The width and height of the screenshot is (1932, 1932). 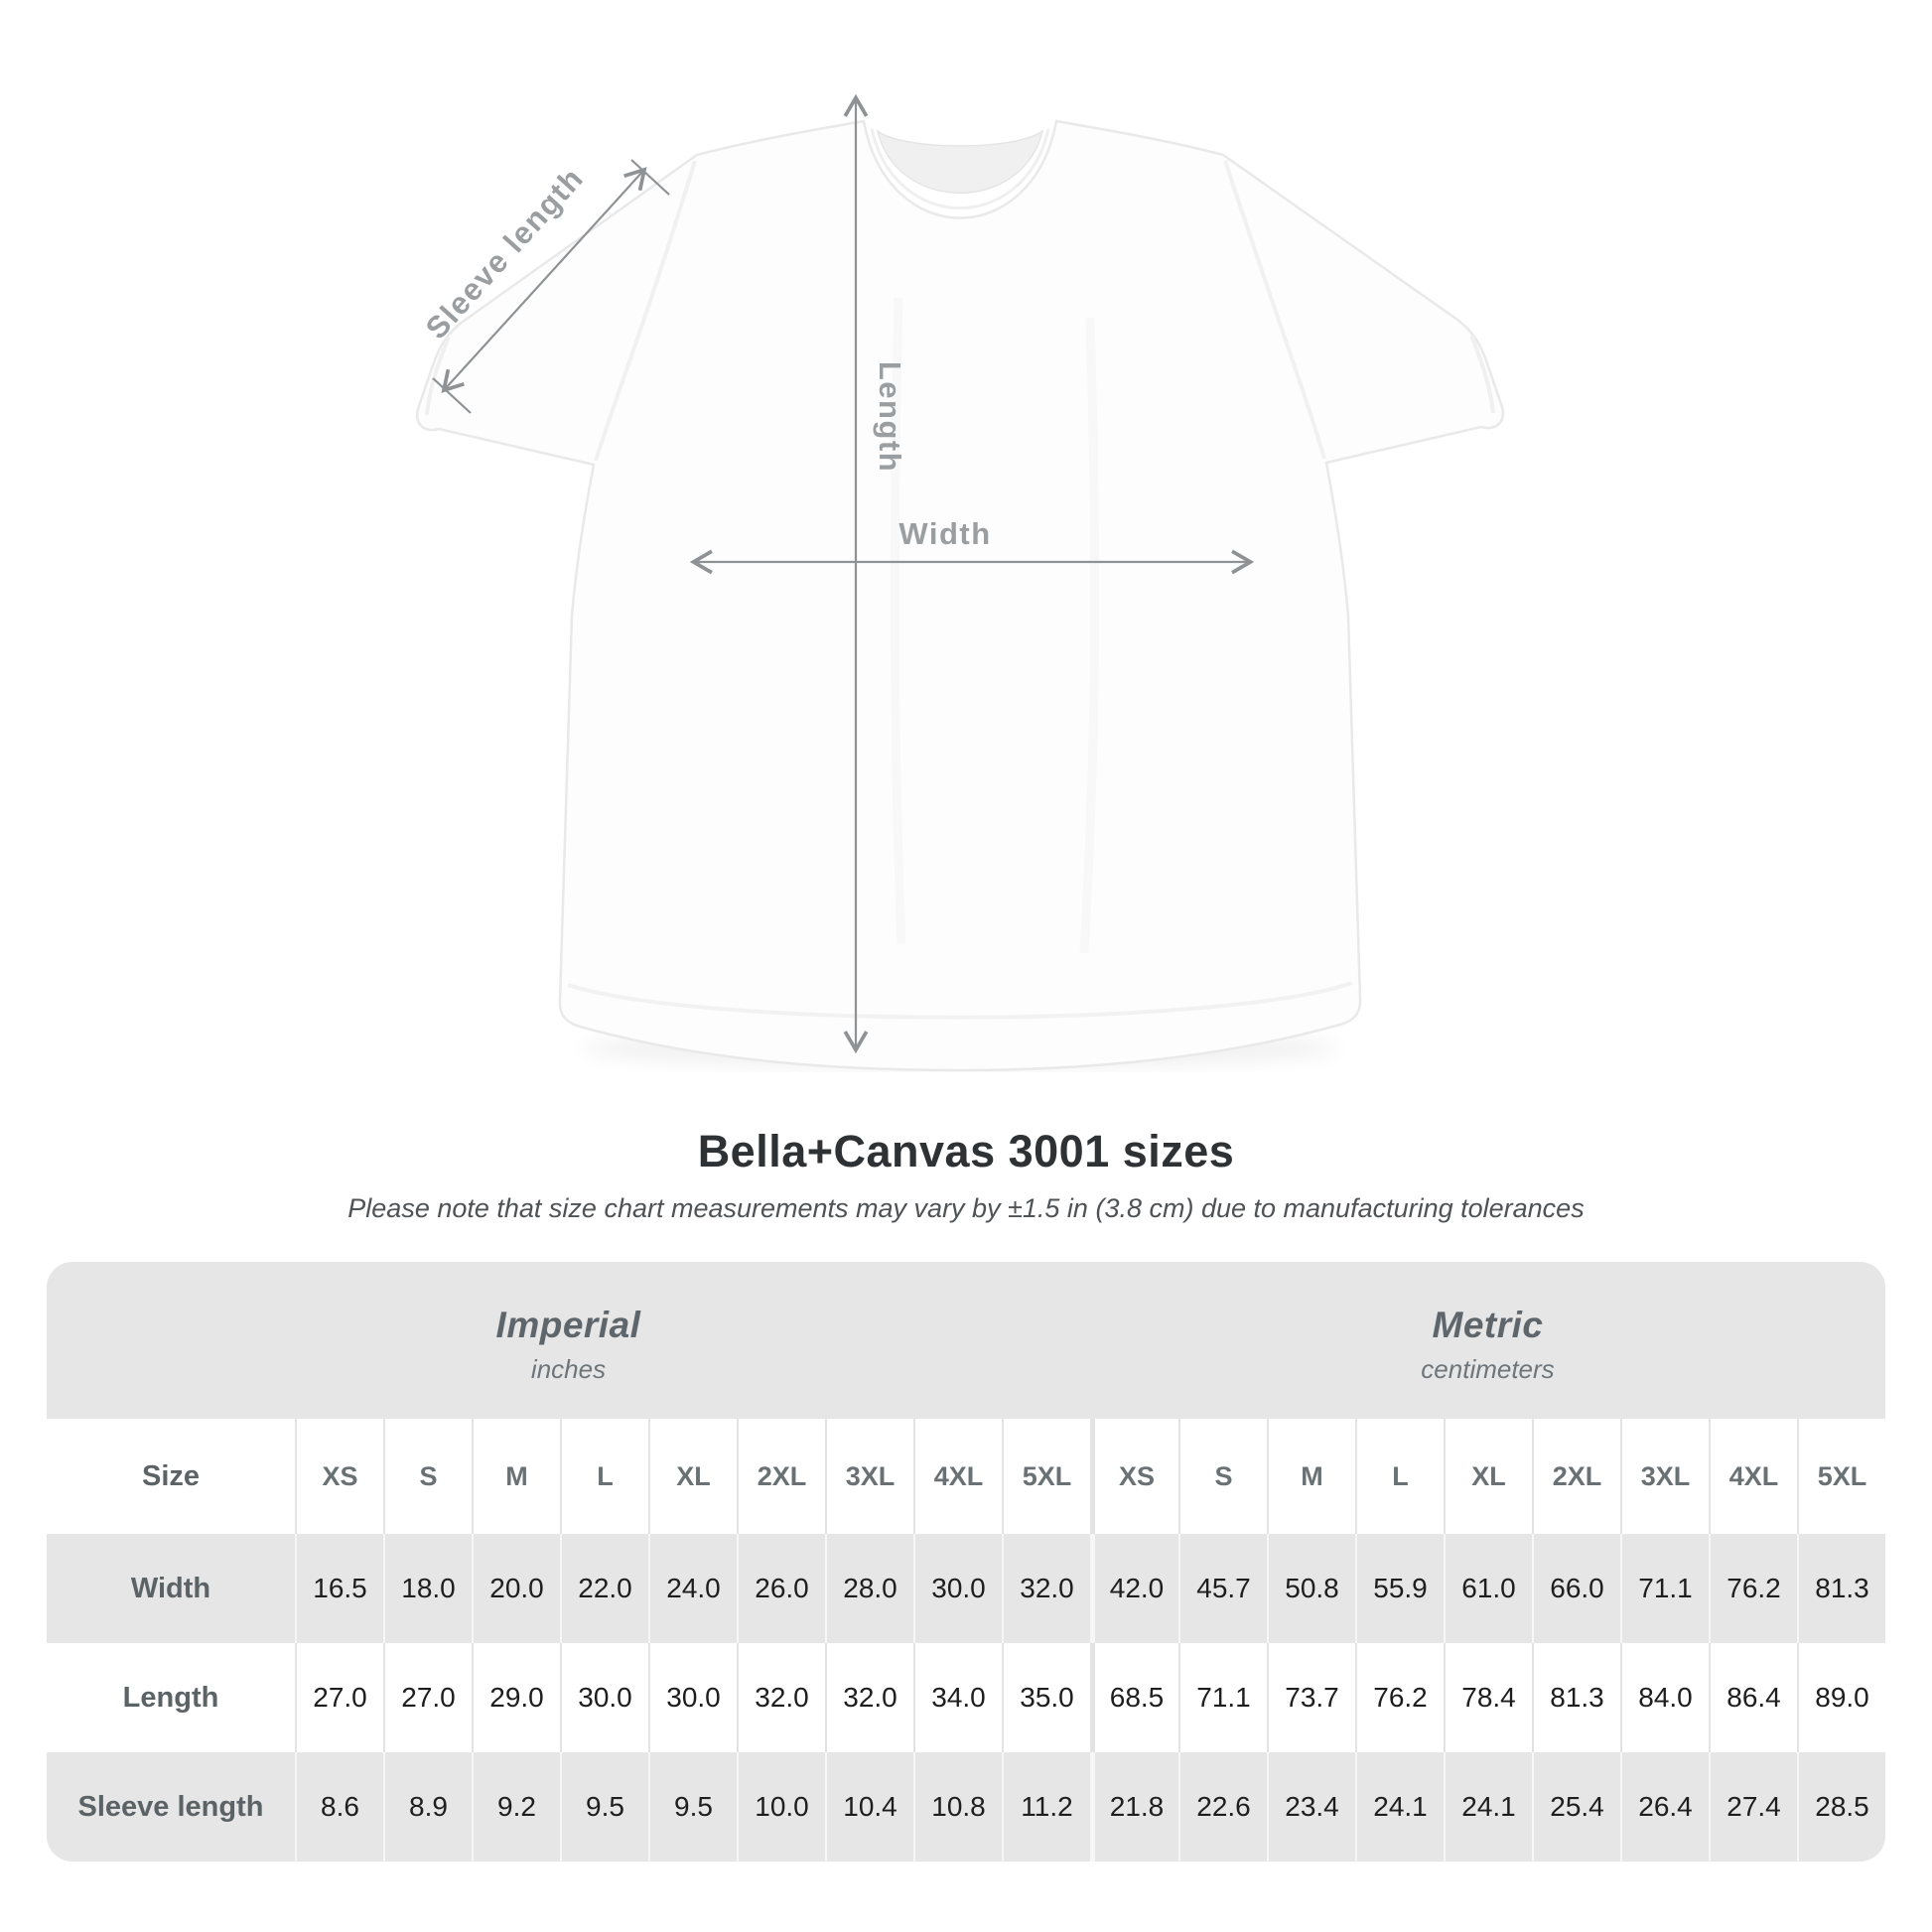 I want to click on size-value-cell: 50.8, so click(x=1311, y=1589).